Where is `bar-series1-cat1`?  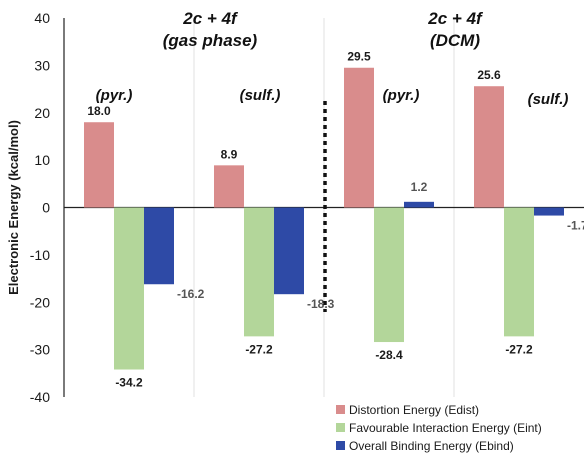
bar-series1-cat1 is located at coordinates (99, 165).